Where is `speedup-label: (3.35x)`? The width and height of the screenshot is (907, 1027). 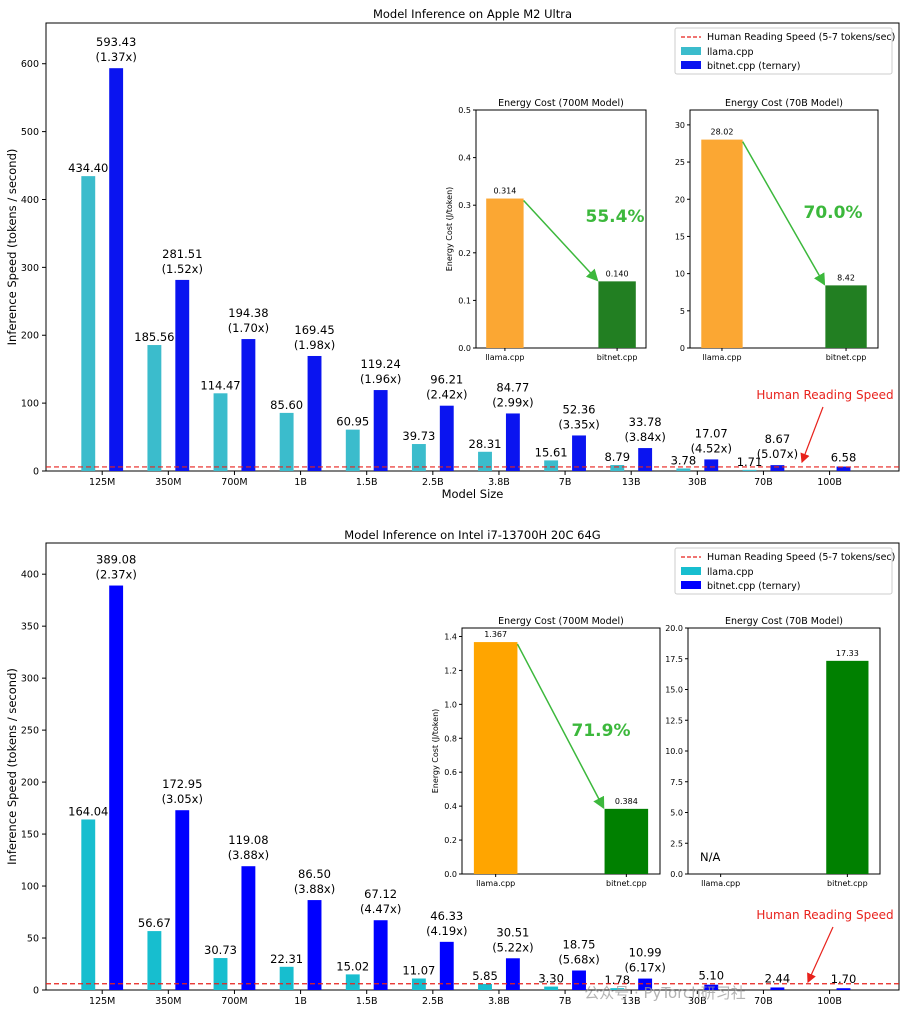
speedup-label: (3.35x) is located at coordinates (578, 424).